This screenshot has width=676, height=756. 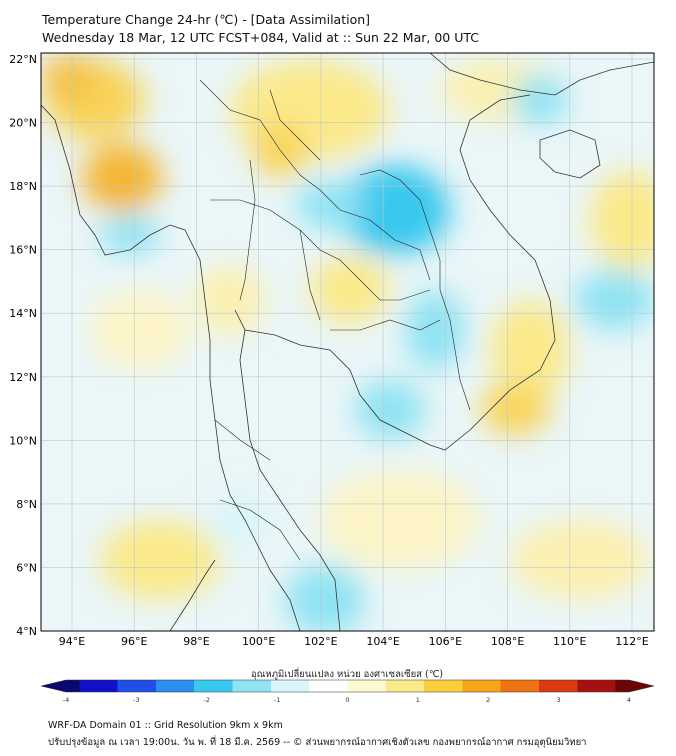 I want to click on longitude-label: 94°E, so click(x=72, y=641).